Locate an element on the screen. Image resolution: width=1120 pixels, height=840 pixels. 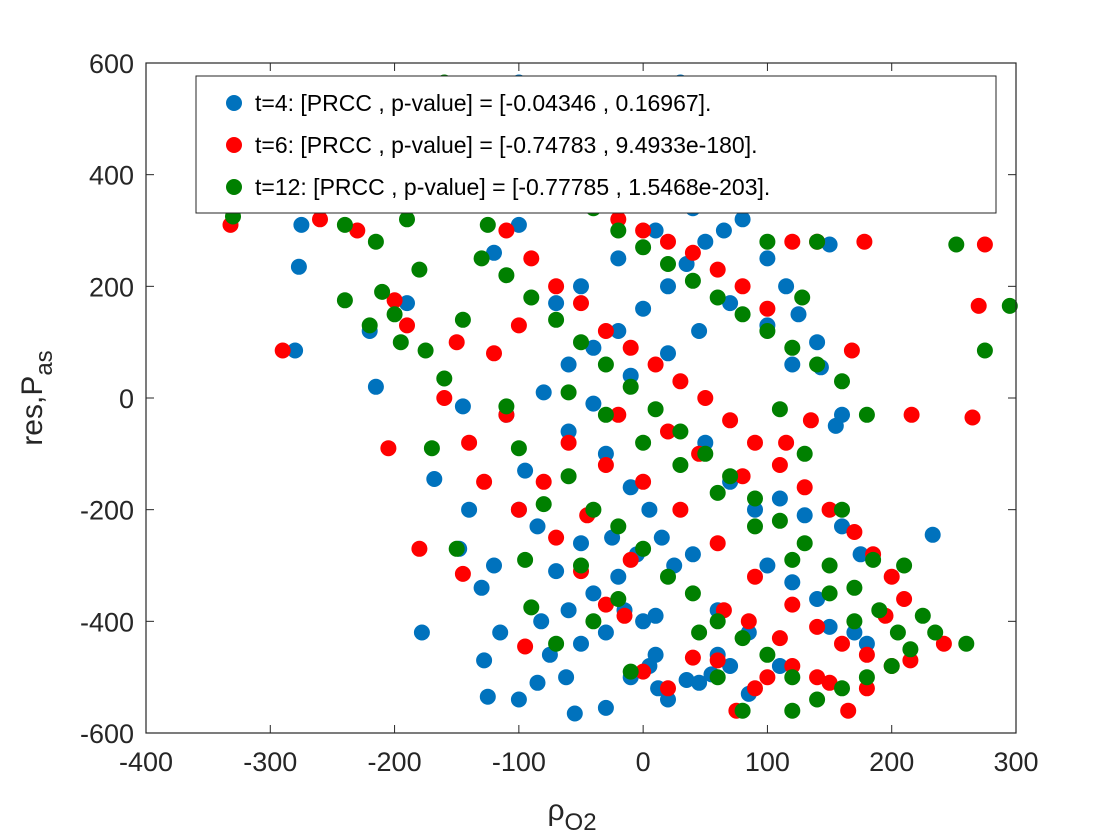
x-tick-label-5: 100 is located at coordinates (767, 762).